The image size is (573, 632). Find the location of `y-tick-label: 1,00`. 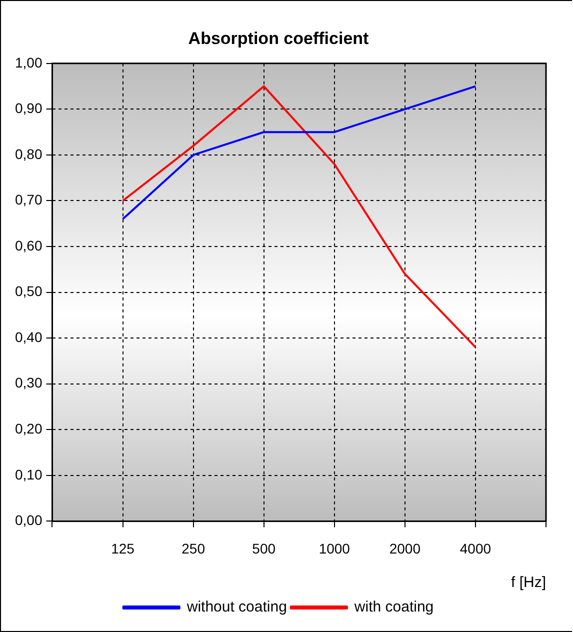

y-tick-label: 1,00 is located at coordinates (28, 62).